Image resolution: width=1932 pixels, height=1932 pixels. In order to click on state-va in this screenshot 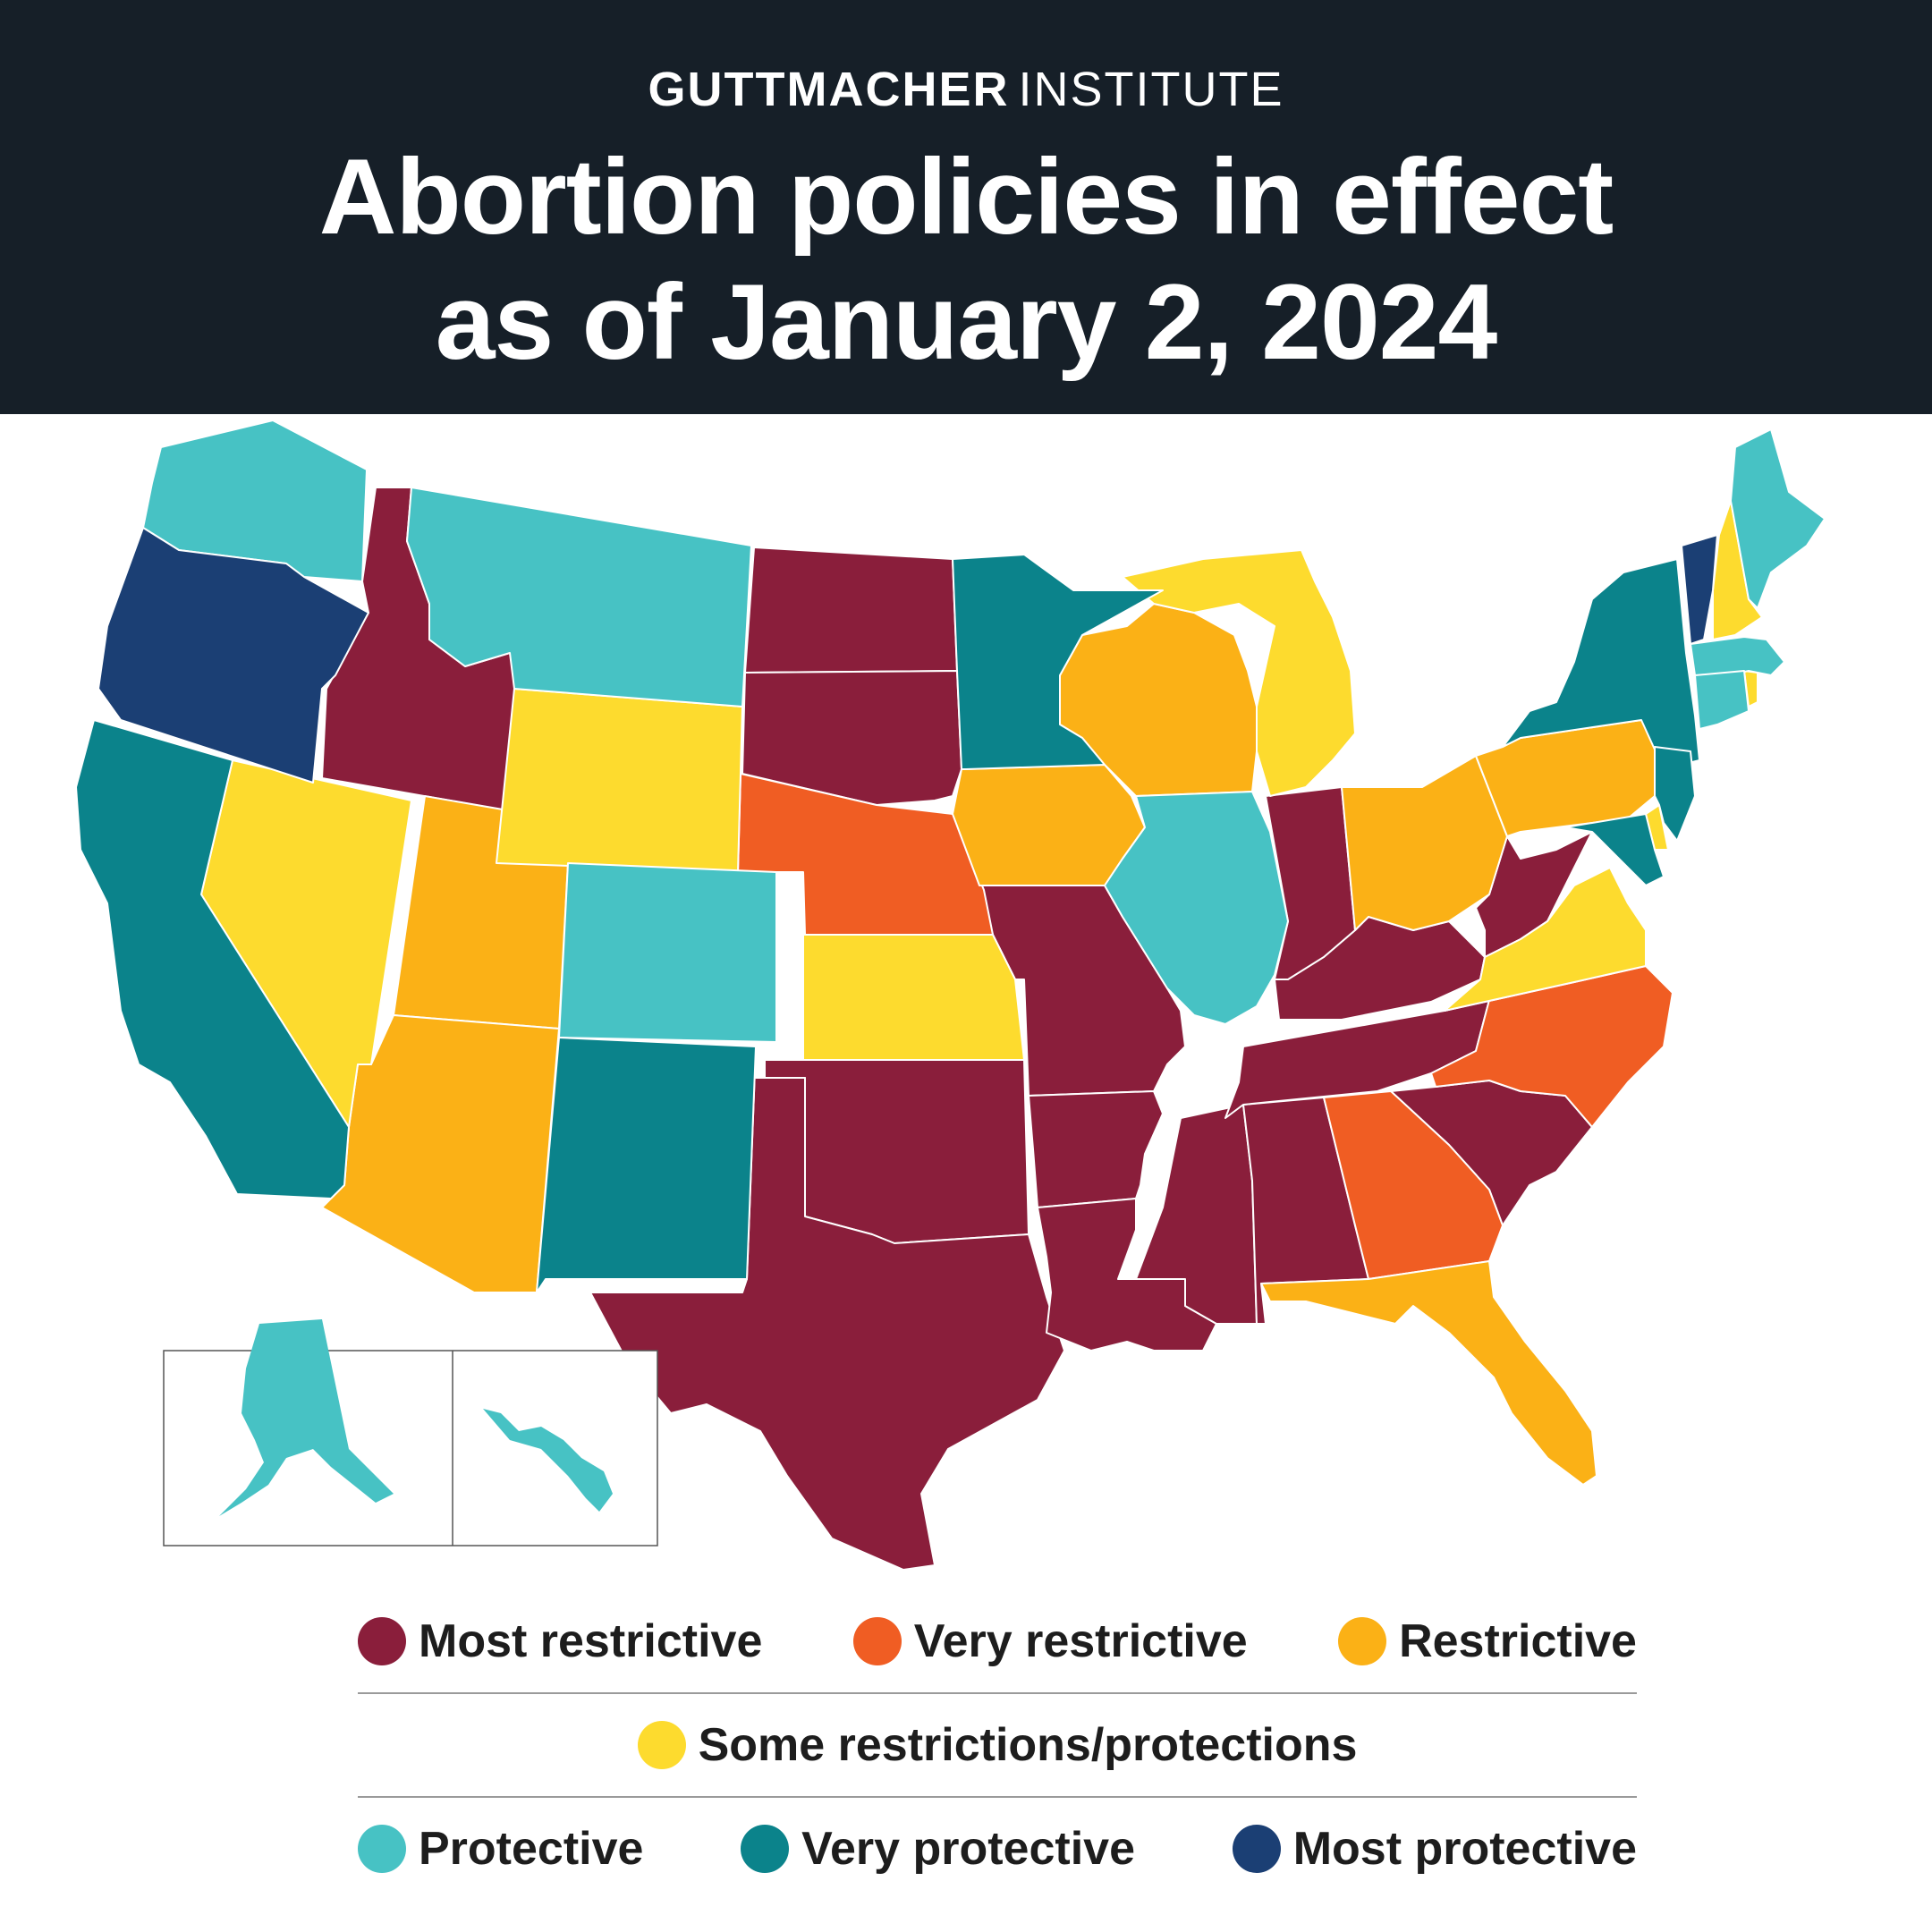, I will do `click(1545, 939)`.